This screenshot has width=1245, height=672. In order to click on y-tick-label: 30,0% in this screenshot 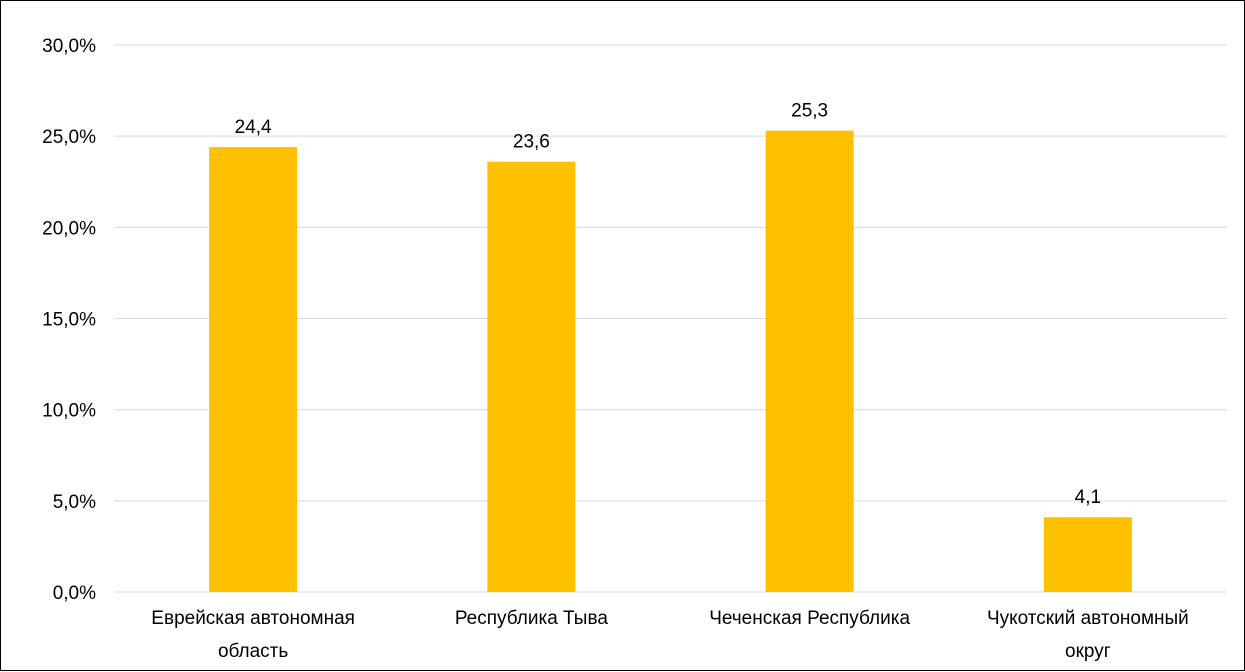, I will do `click(69, 46)`.